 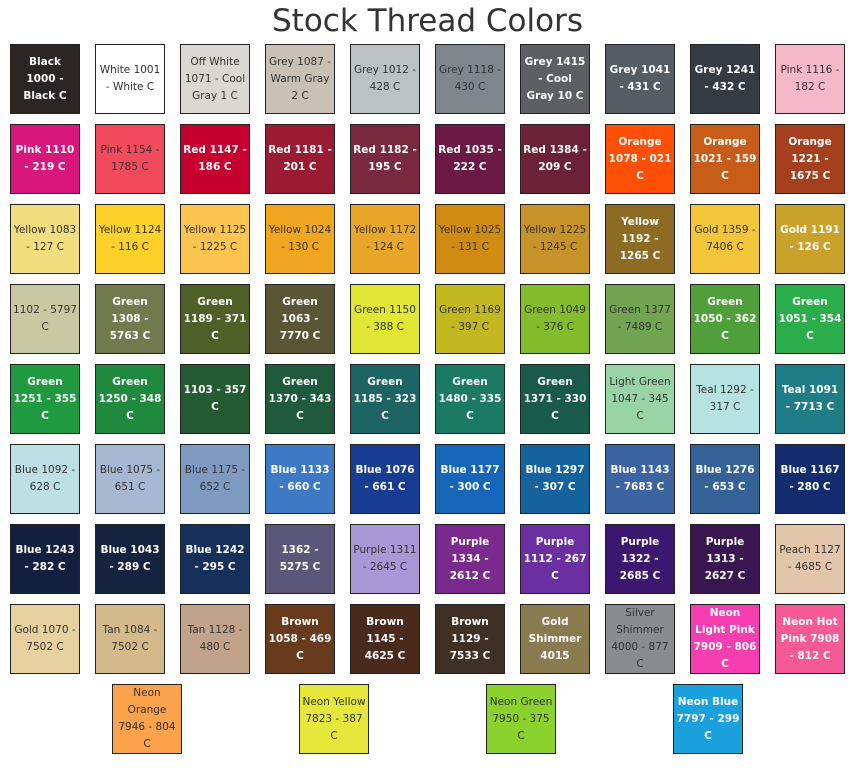 I want to click on color-swatch: Neon Orange 7946 - 804 C, so click(x=147, y=719).